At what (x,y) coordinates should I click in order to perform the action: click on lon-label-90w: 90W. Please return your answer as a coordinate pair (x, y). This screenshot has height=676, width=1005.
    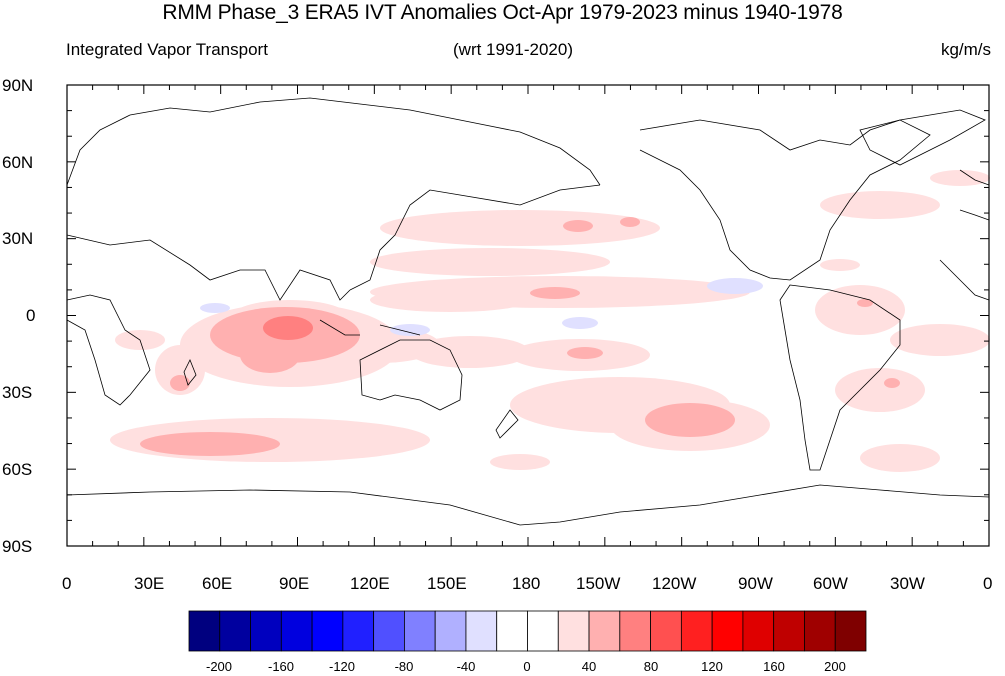
    Looking at the image, I should click on (755, 583).